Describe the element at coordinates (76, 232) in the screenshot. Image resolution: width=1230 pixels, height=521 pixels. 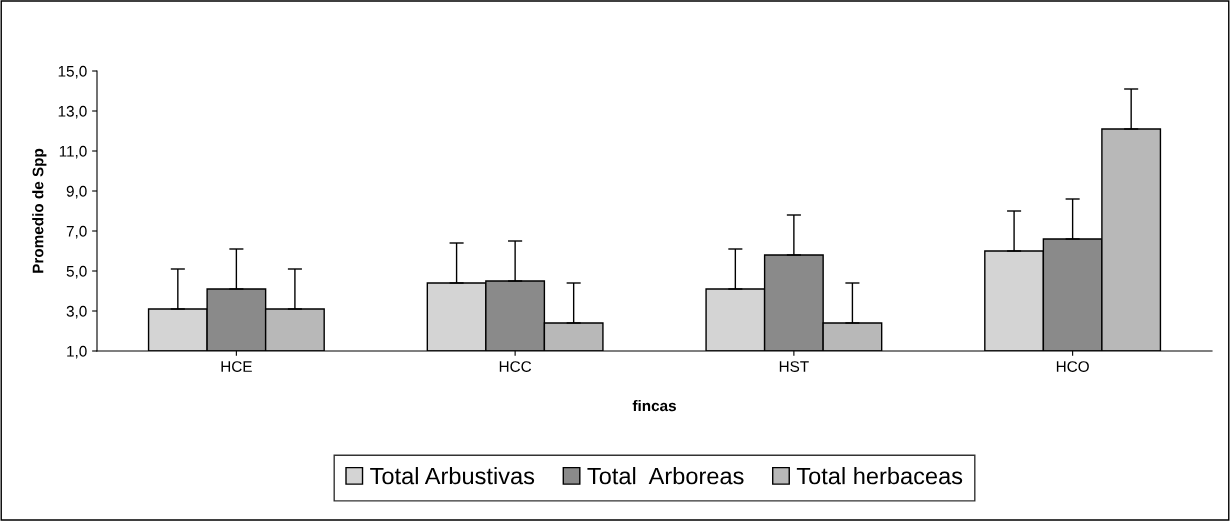
I see `y-tick-label: 7,0` at that location.